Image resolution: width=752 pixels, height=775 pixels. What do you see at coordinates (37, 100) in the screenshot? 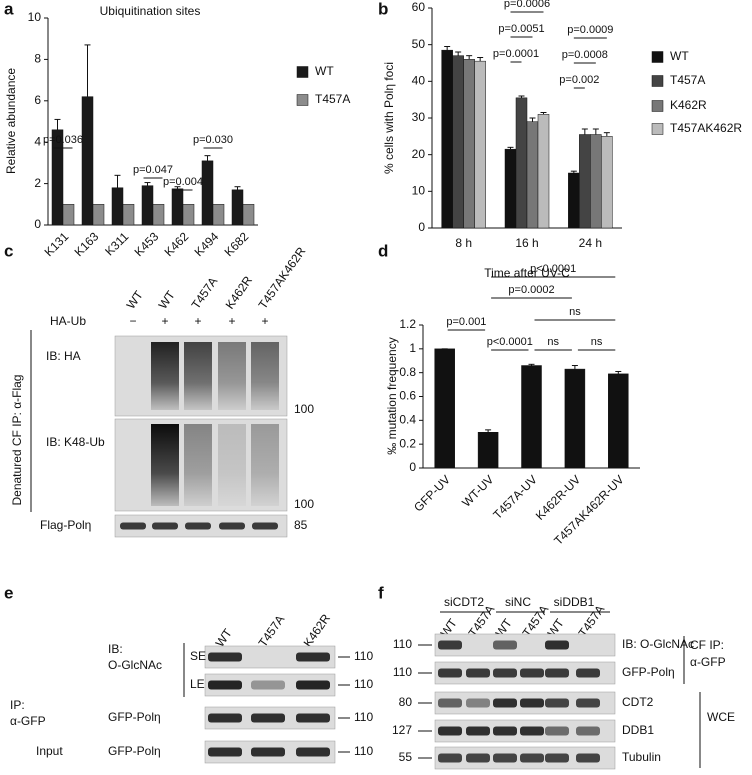
I see `y-tick-label: 6` at bounding box center [37, 100].